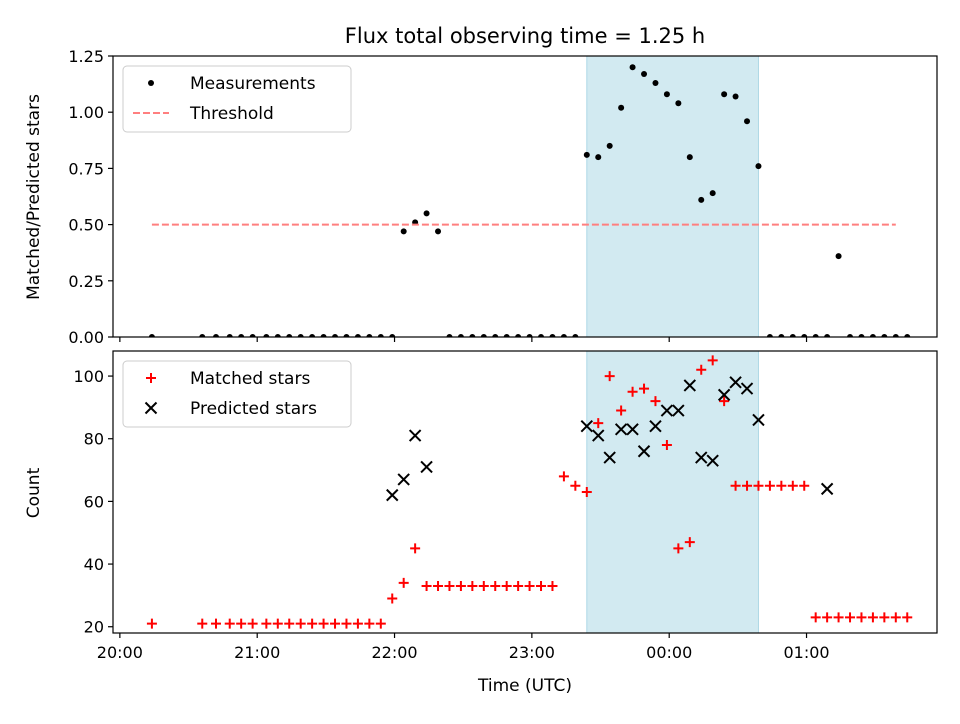 This screenshot has width=960, height=724. Describe the element at coordinates (253, 84) in the screenshot. I see `legend-label: Measurements` at that location.